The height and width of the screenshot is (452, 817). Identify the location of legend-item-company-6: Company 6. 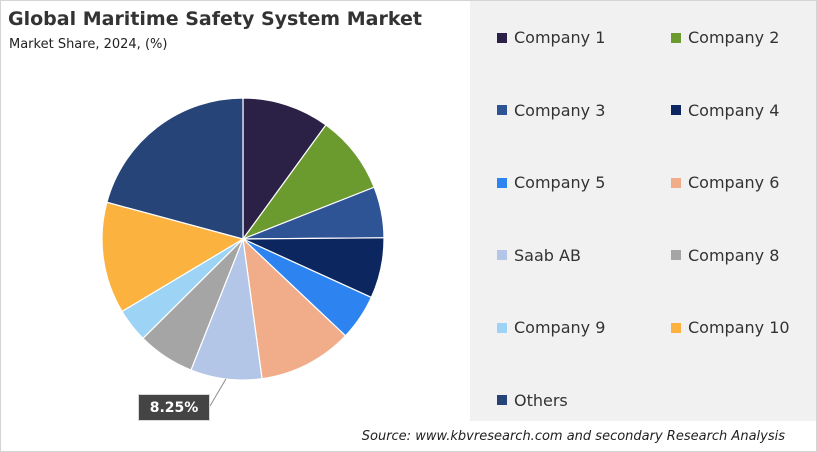
(725, 182).